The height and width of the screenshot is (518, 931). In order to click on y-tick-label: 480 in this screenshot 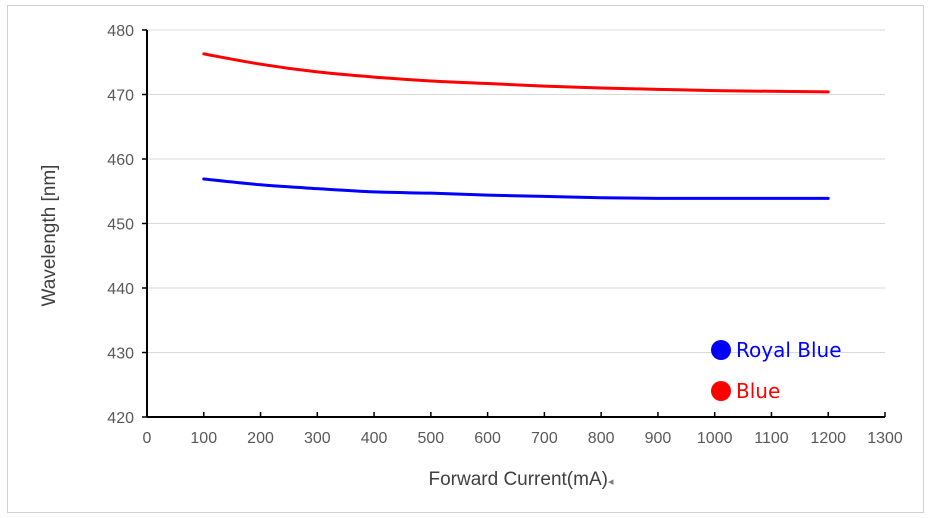, I will do `click(120, 31)`.